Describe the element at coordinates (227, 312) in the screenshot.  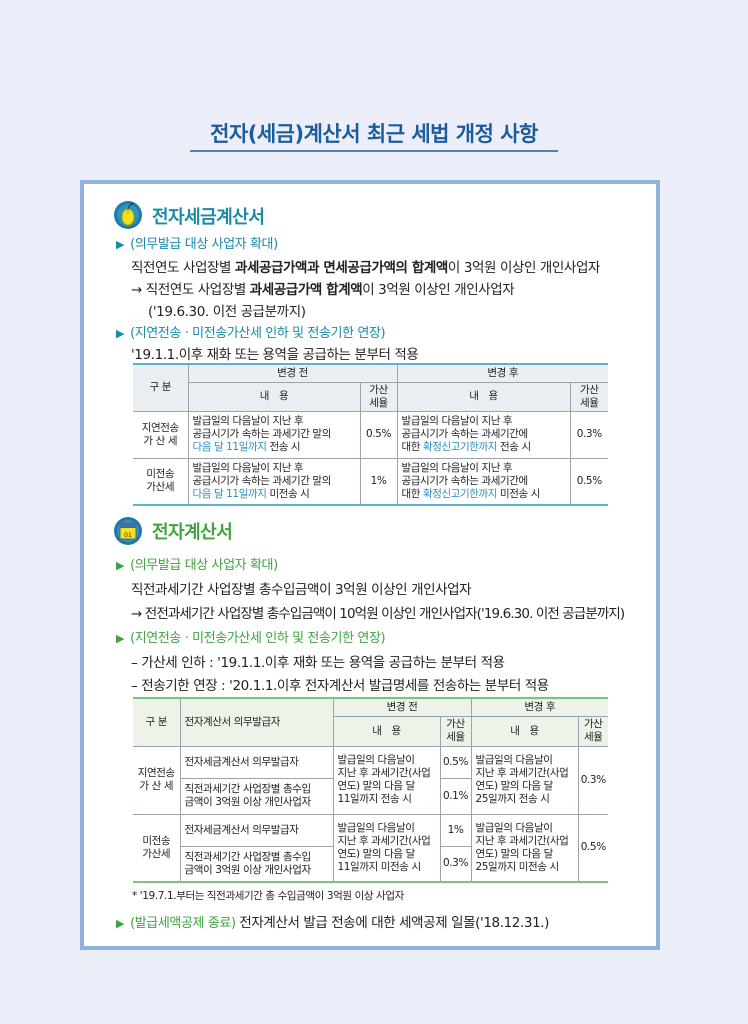
I see `text-line: ('19.6.30. 이전 공급분까지)` at that location.